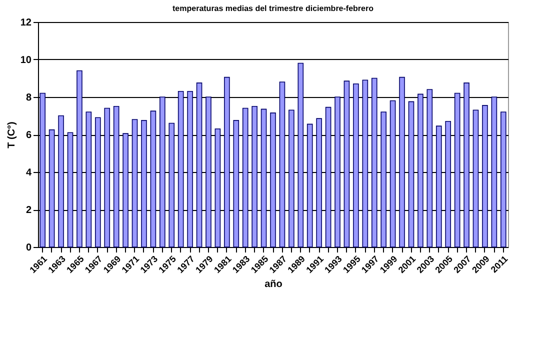 The image size is (550, 343). What do you see at coordinates (29, 173) in the screenshot?
I see `y-tick-label: 4` at bounding box center [29, 173].